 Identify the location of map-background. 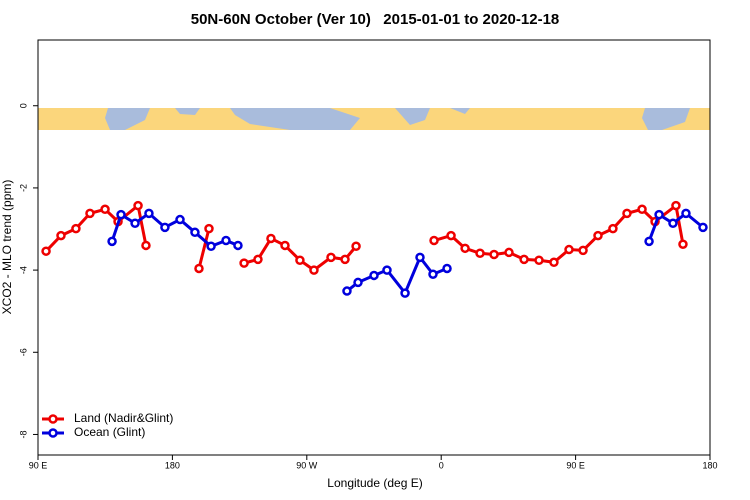
(374, 119).